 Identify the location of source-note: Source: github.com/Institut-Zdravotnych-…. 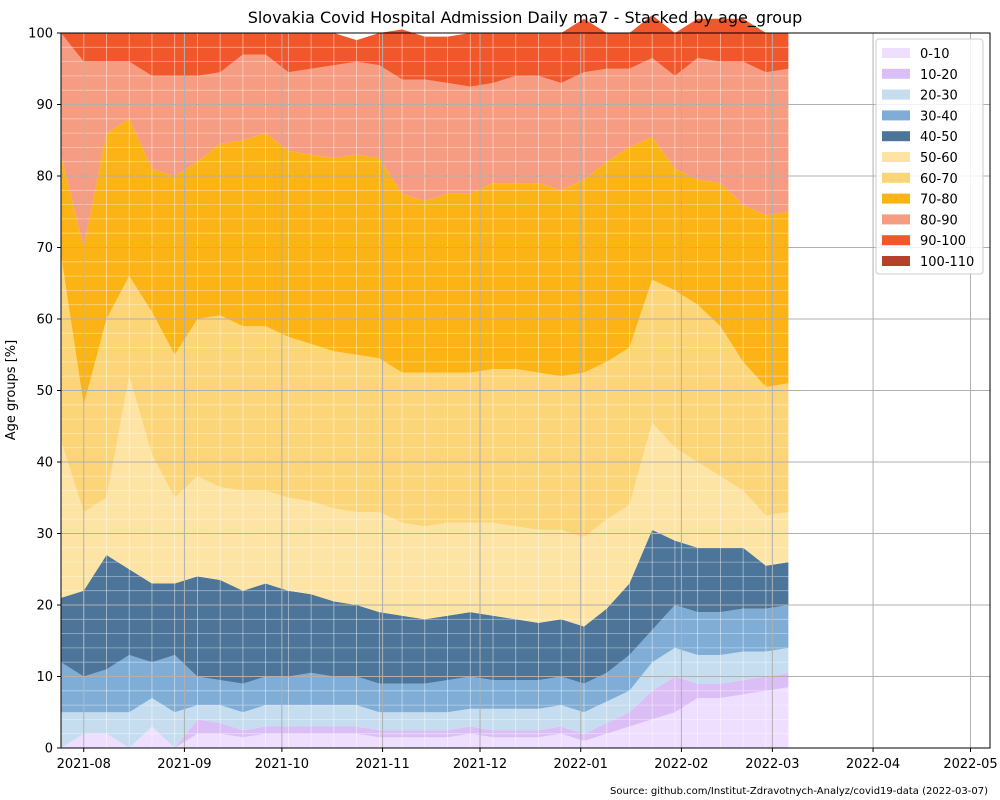
(799, 791).